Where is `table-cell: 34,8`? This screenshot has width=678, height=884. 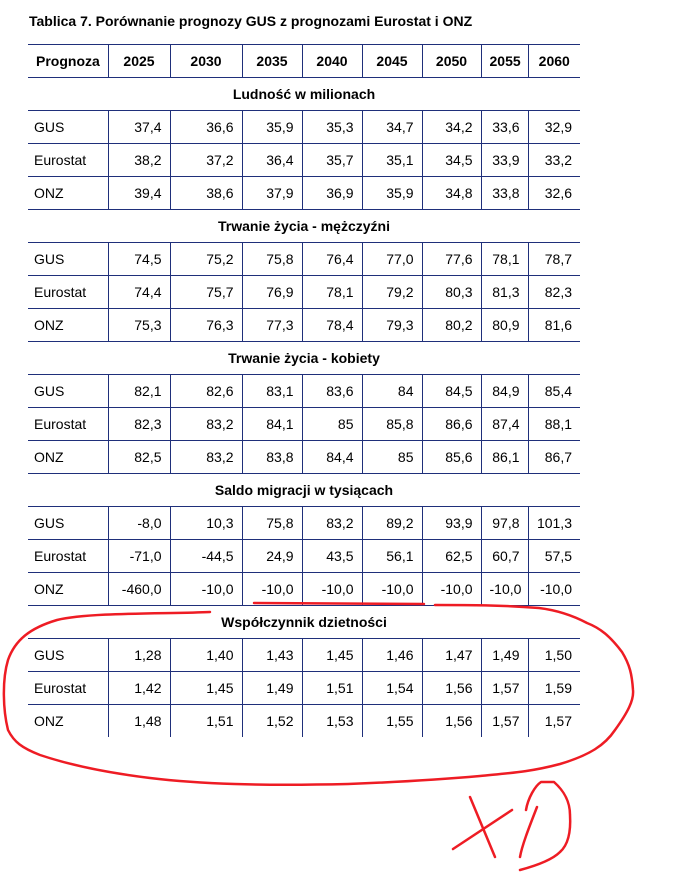 table-cell: 34,8 is located at coordinates (451, 193).